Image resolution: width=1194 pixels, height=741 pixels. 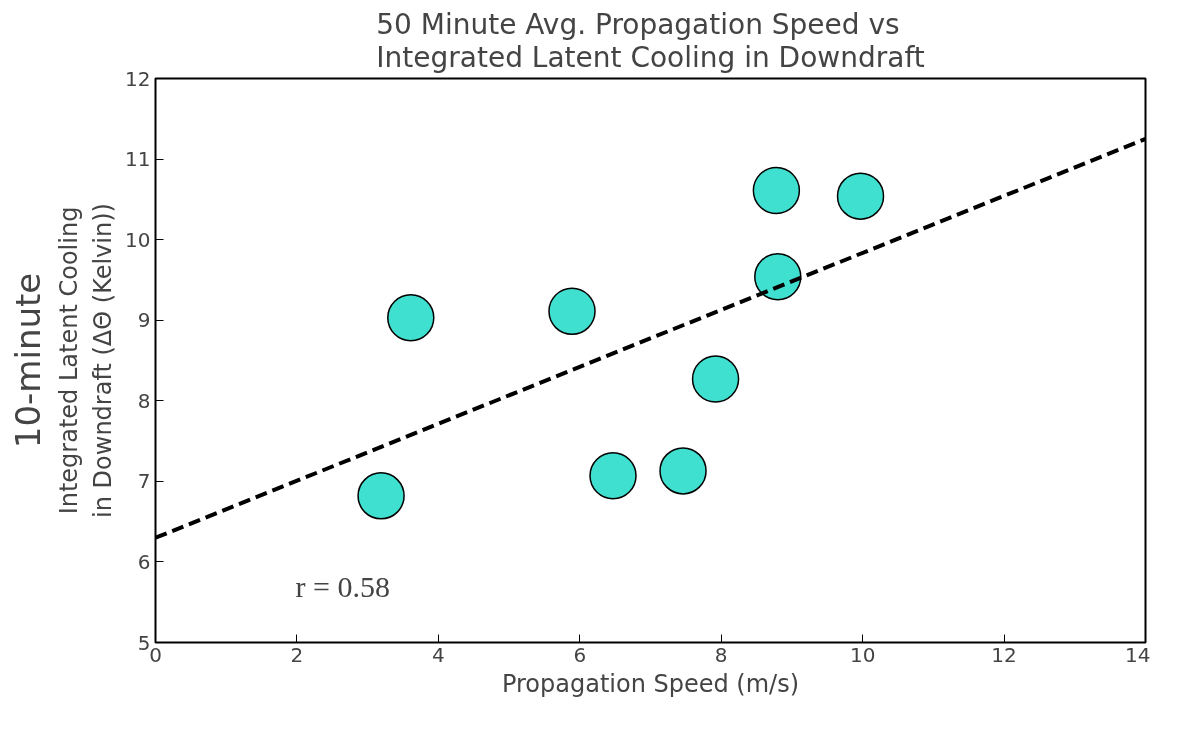 I want to click on y-tick-label: 6, so click(x=144, y=561).